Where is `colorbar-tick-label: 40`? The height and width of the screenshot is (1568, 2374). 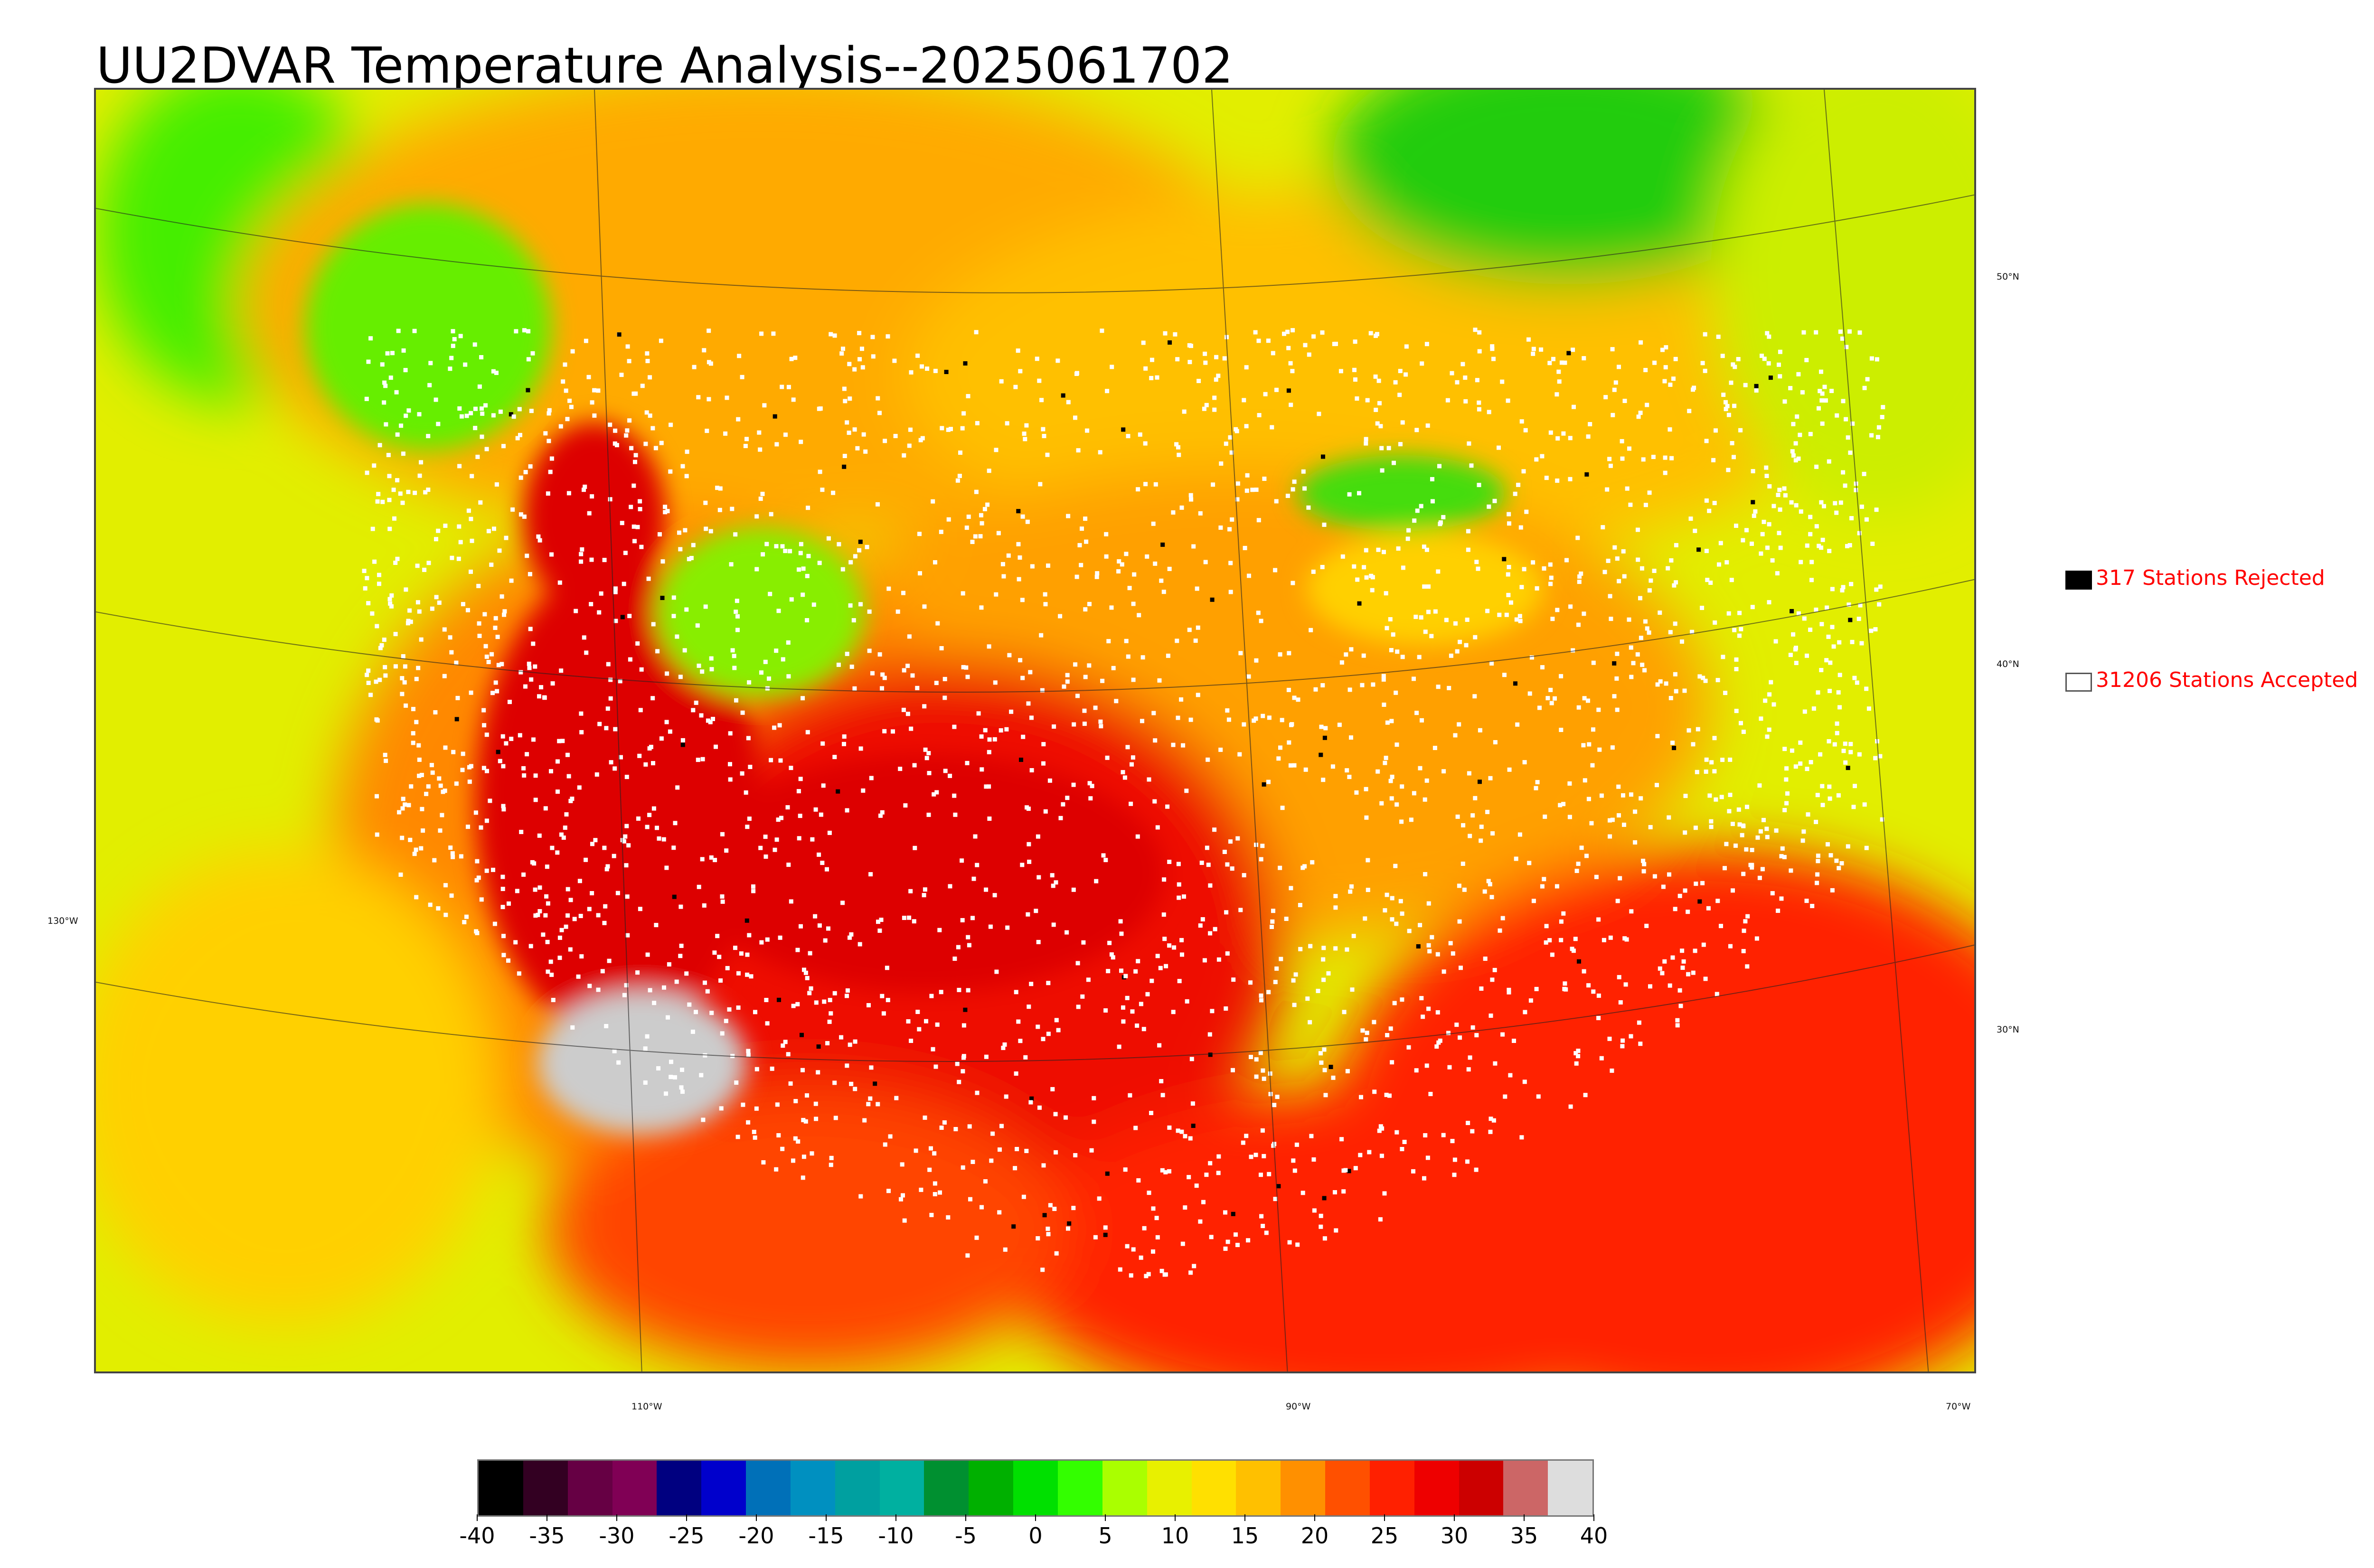
colorbar-tick-label: 40 is located at coordinates (1594, 1536).